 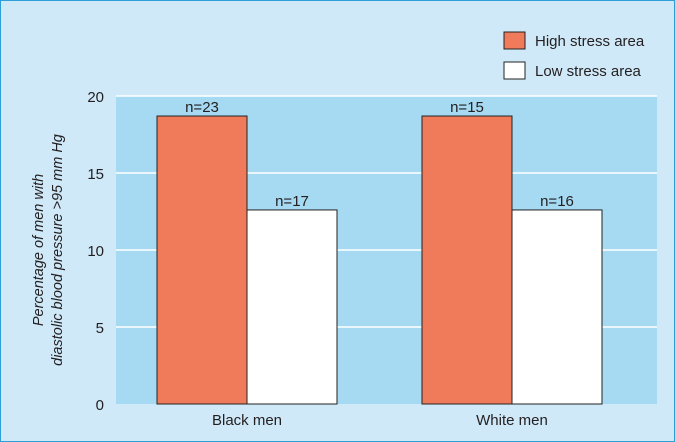 I want to click on legend: High stress area Low stress area, so click(x=574, y=55).